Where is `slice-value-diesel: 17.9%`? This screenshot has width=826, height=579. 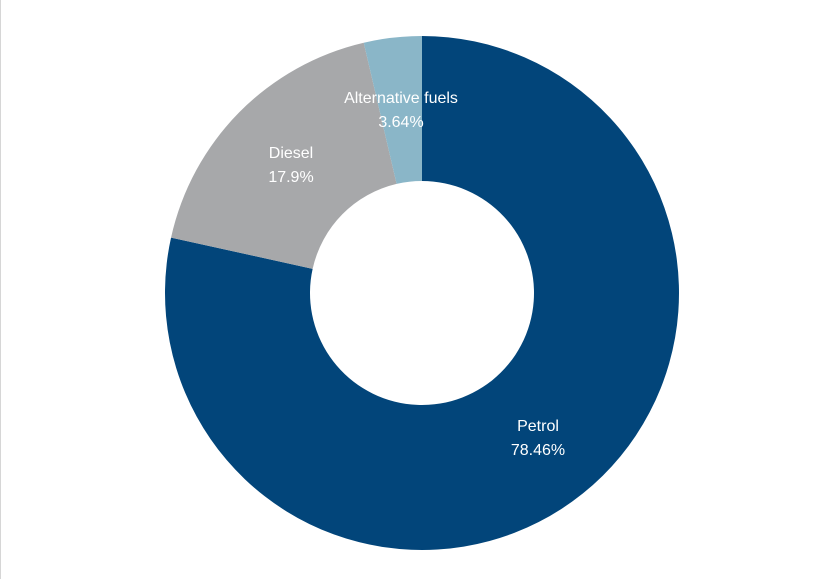 slice-value-diesel: 17.9% is located at coordinates (290, 177).